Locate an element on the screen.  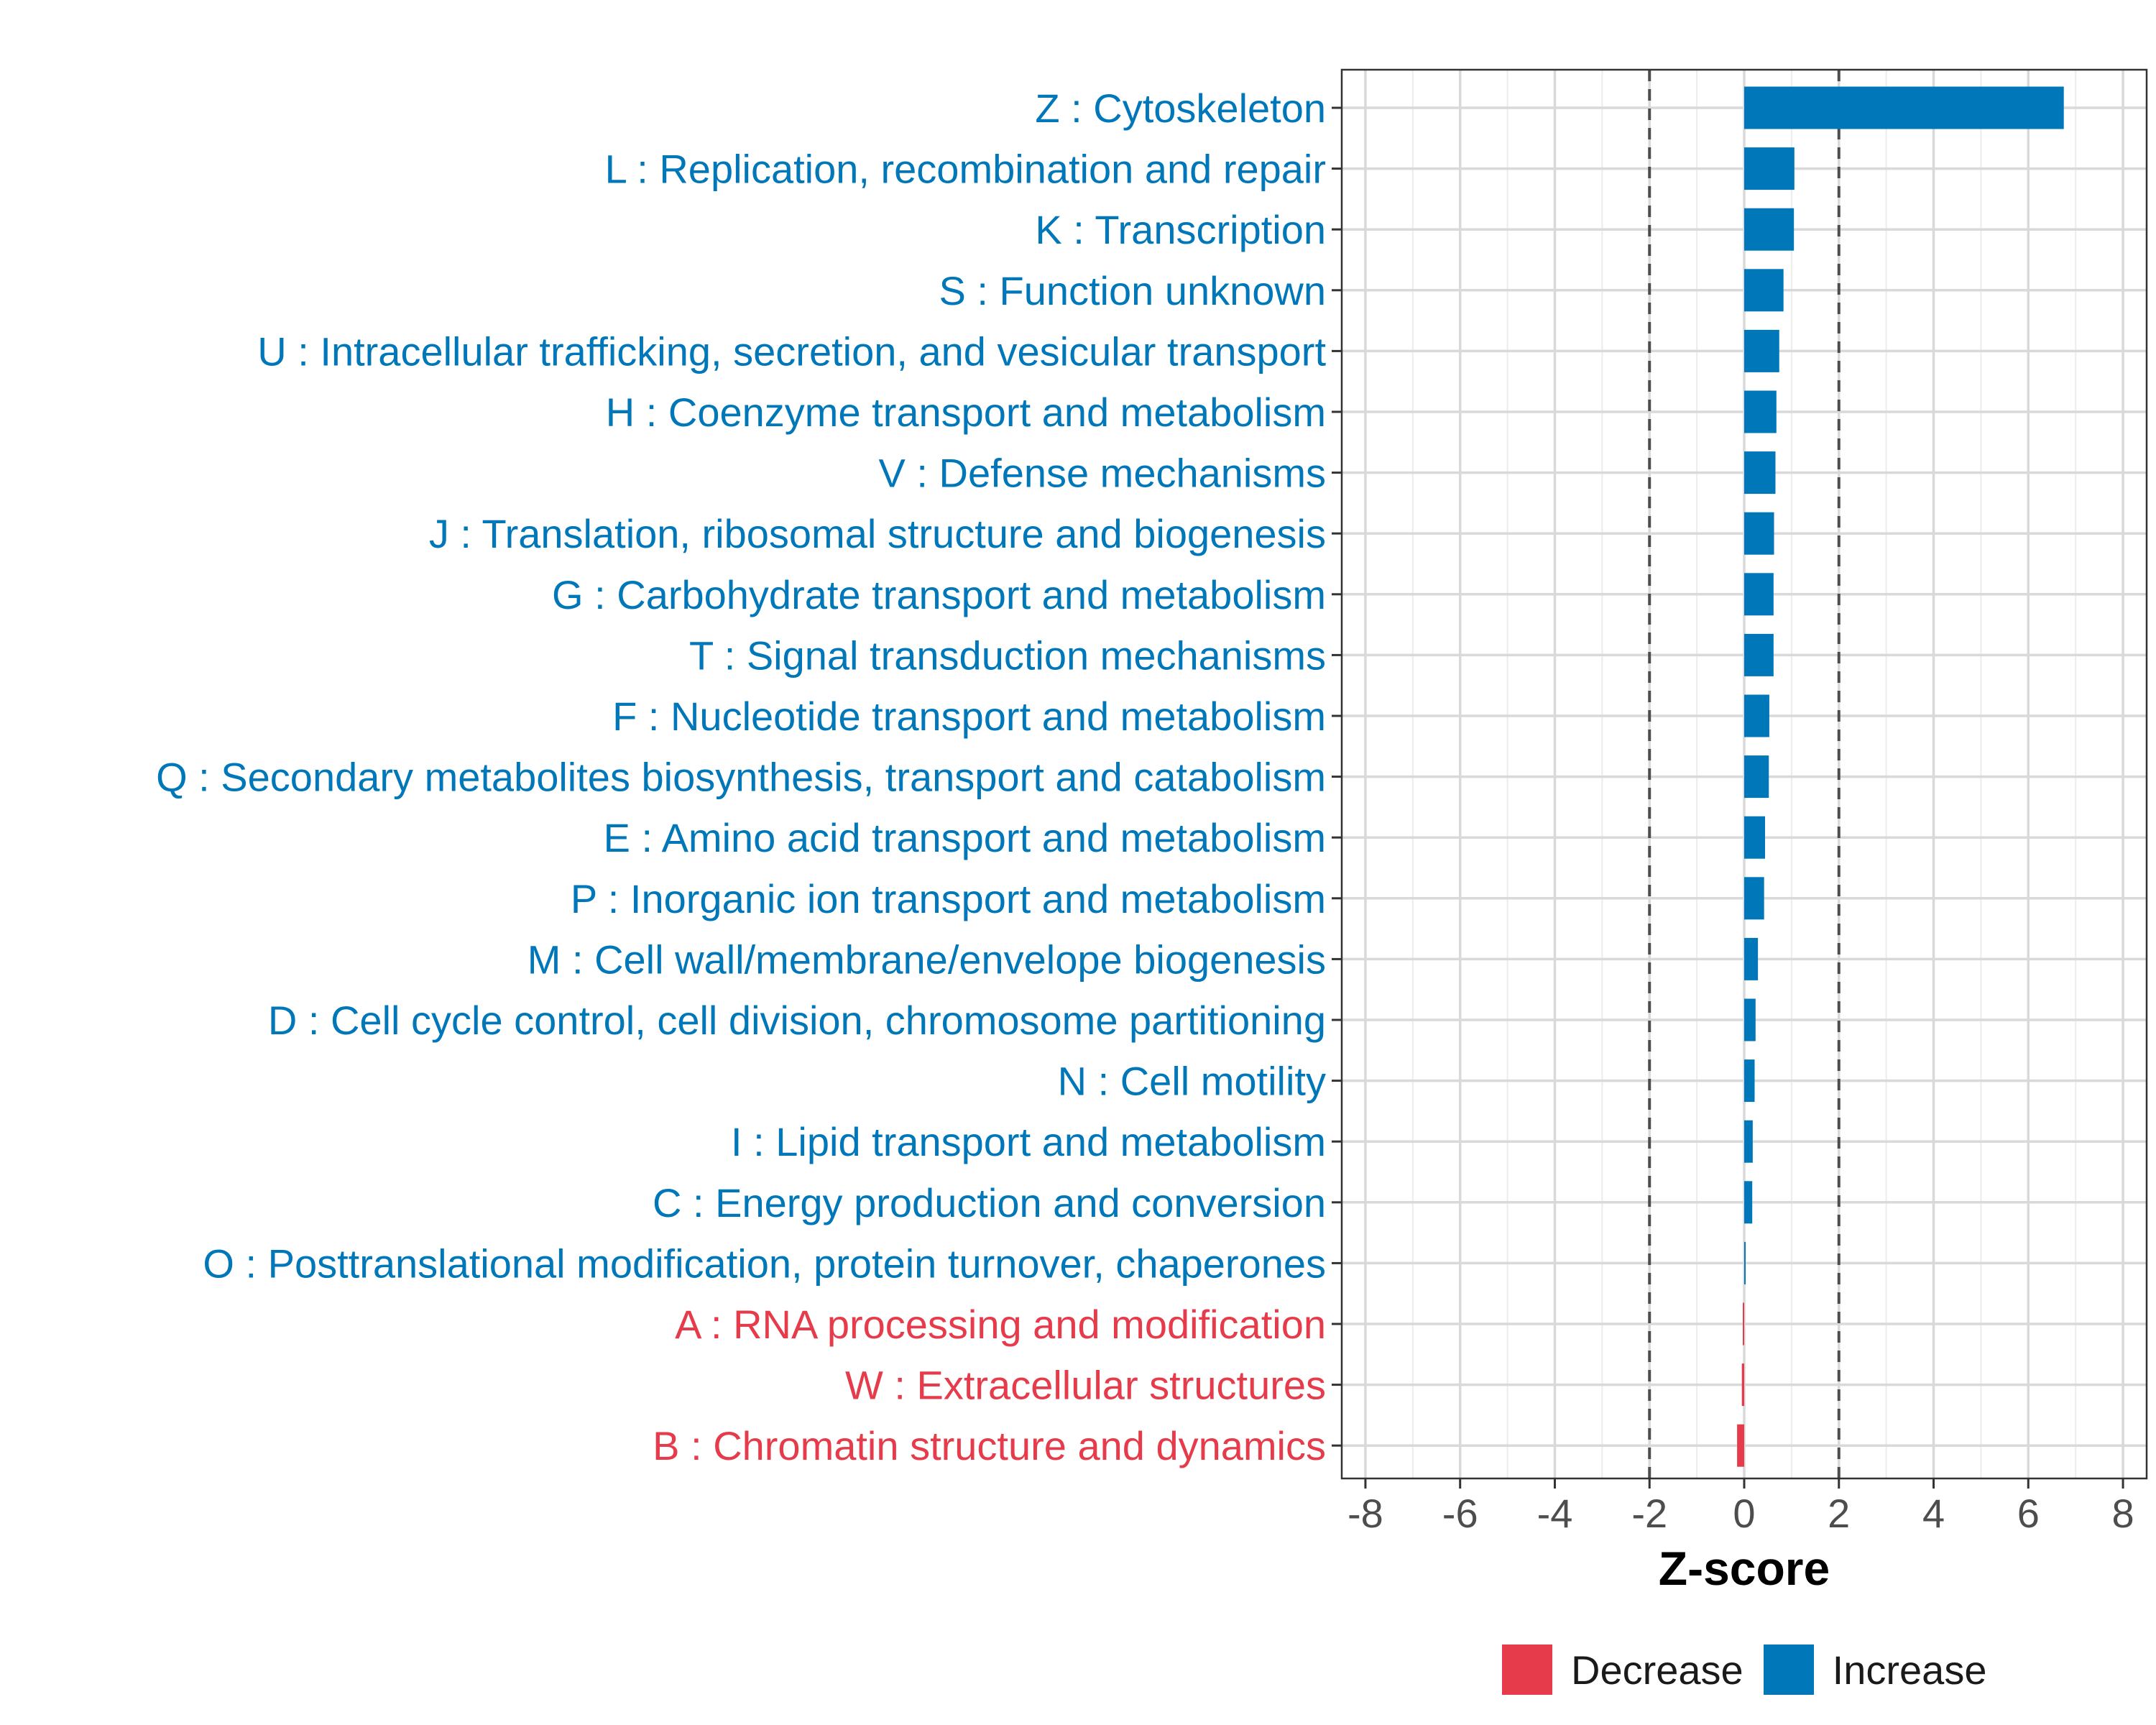
y-tick-label: A : RNA processing and modification is located at coordinates (1001, 1324).